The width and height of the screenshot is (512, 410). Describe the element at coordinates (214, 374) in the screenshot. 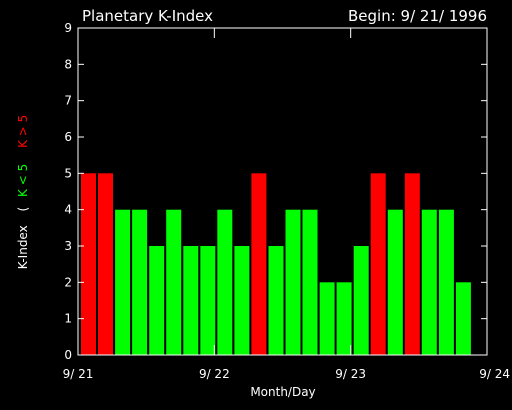

I see `x-tick-label-1: 9/ 22` at that location.